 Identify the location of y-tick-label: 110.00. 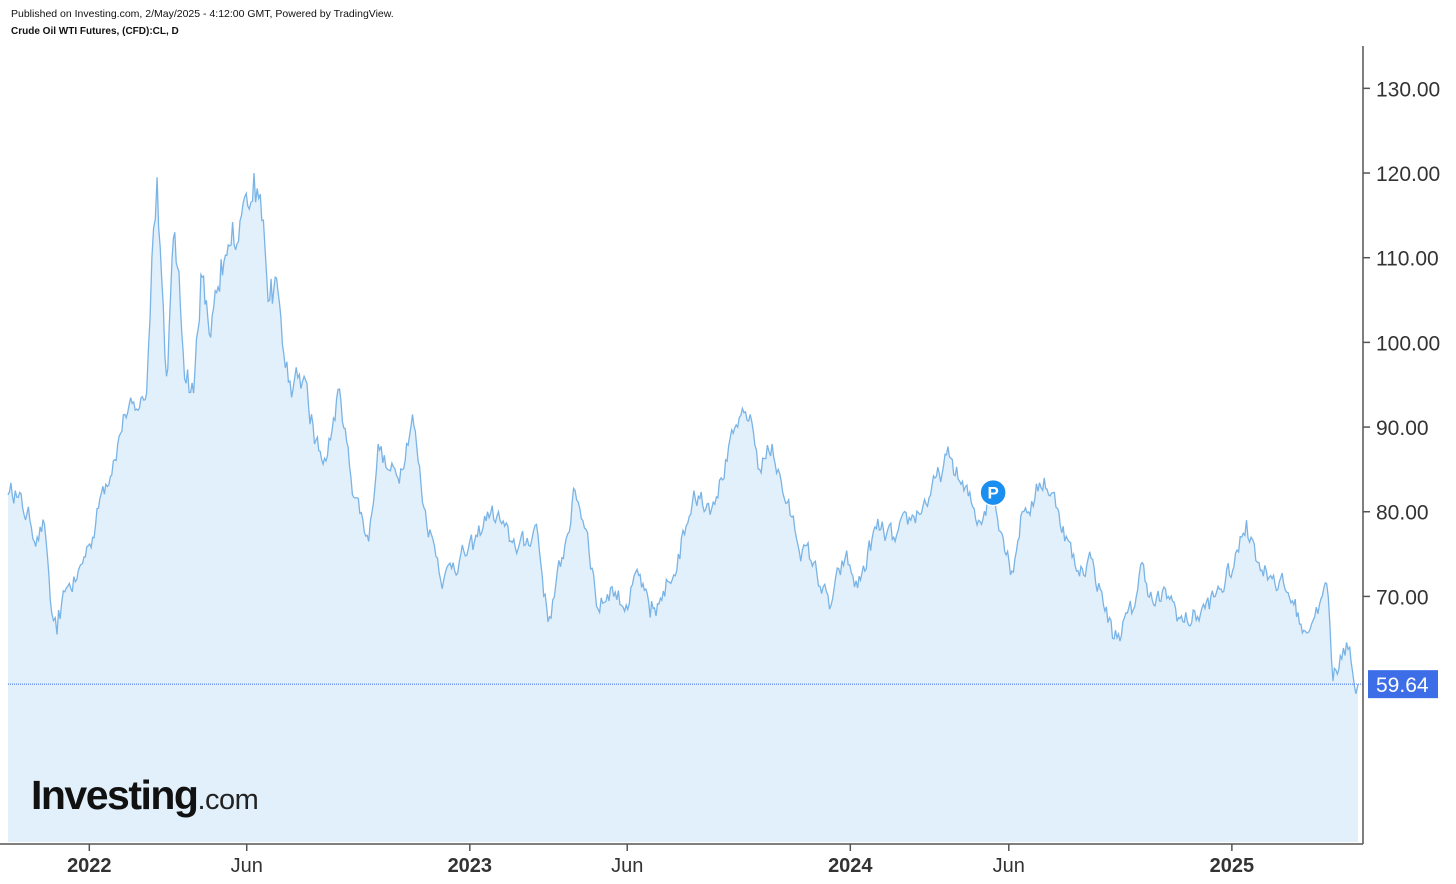
(1407, 259).